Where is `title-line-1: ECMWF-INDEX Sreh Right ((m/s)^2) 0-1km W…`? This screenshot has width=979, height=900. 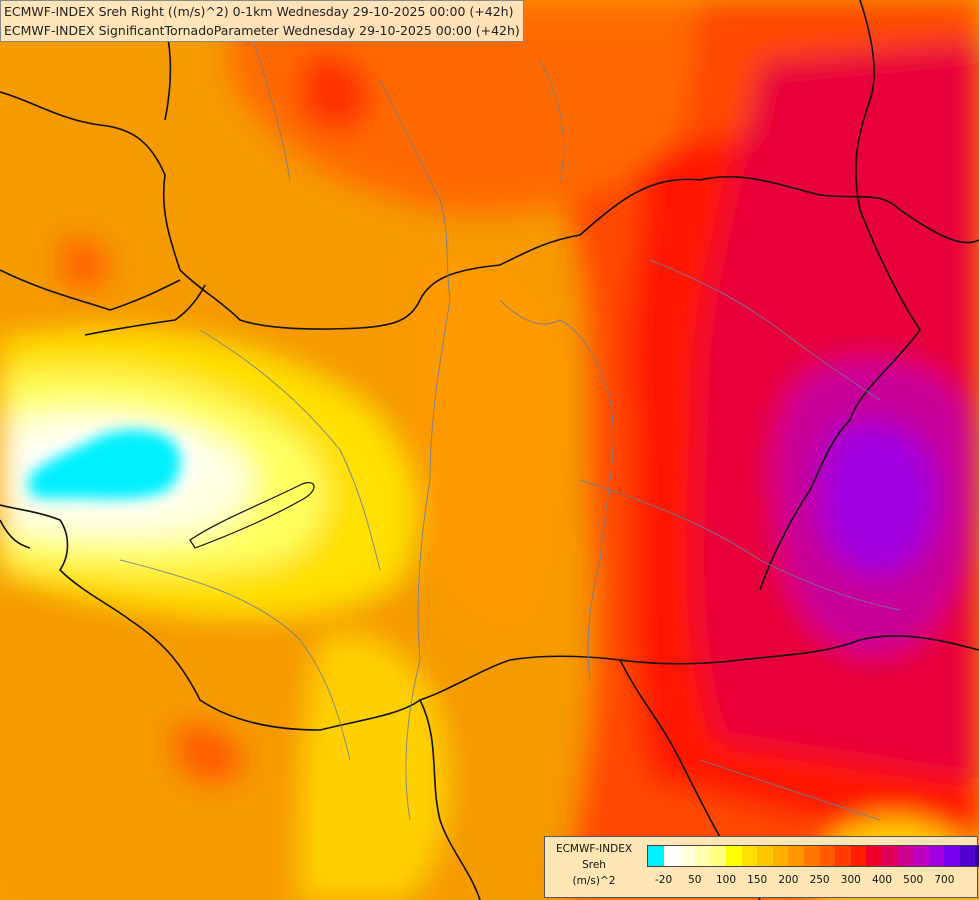 title-line-1: ECMWF-INDEX Sreh Right ((m/s)^2) 0-1km W… is located at coordinates (259, 11).